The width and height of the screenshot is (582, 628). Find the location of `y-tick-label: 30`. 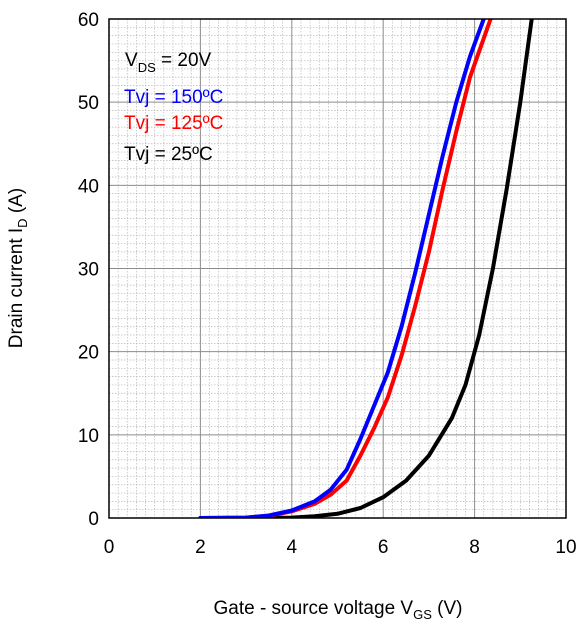

y-tick-label: 30 is located at coordinates (88, 270).